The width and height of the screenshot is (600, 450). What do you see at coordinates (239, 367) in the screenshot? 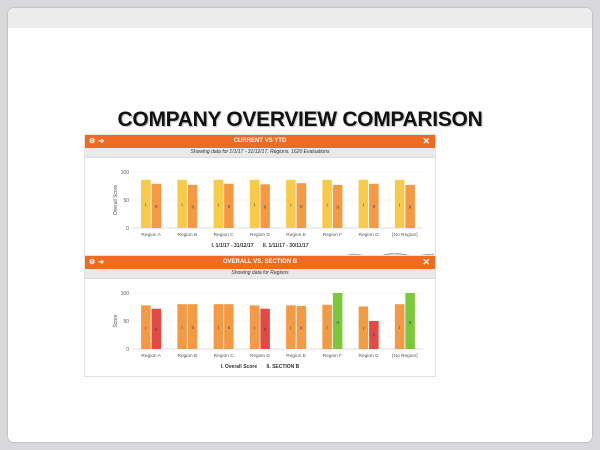
I see `legend-item: I. Overall Score` at bounding box center [239, 367].